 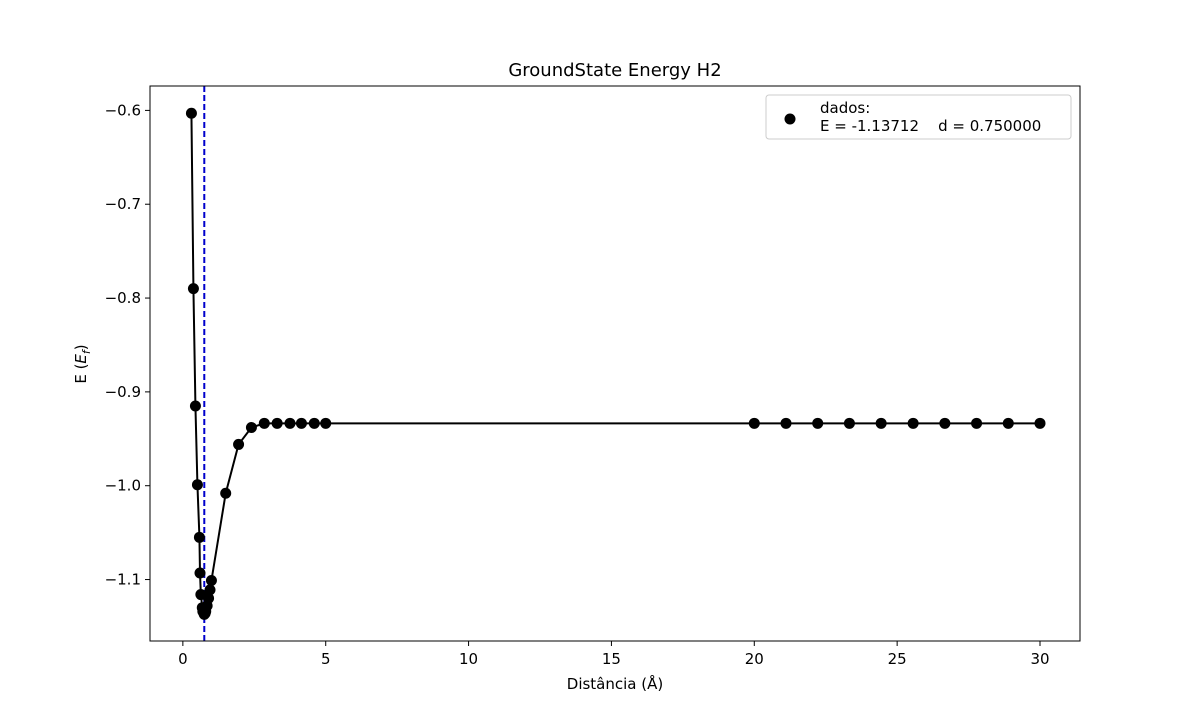 I want to click on legend-entry-detail: E = -1.13712 d = 0.750000, so click(x=930, y=126).